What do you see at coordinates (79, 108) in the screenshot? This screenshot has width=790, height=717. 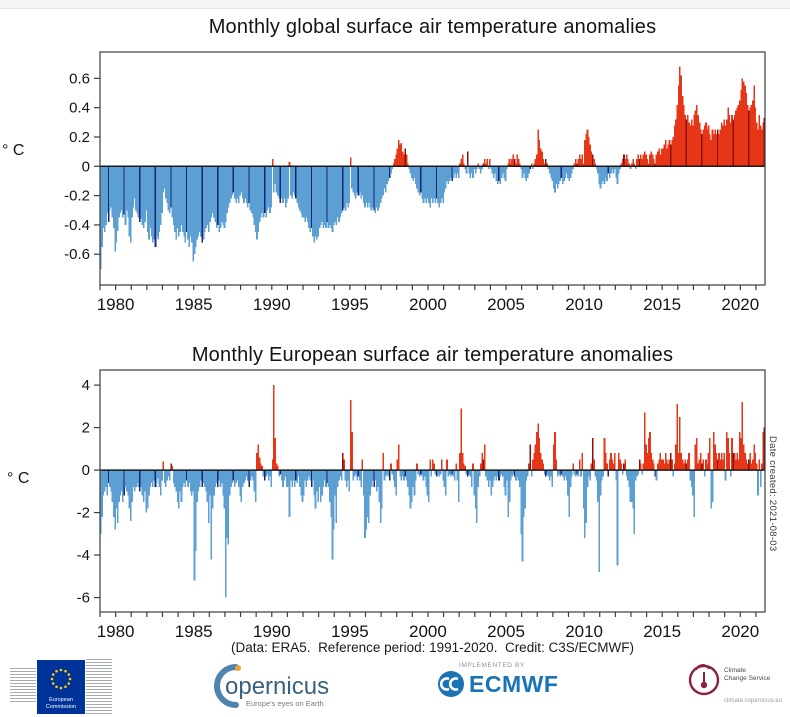 I see `svg-text: 0.4` at bounding box center [79, 108].